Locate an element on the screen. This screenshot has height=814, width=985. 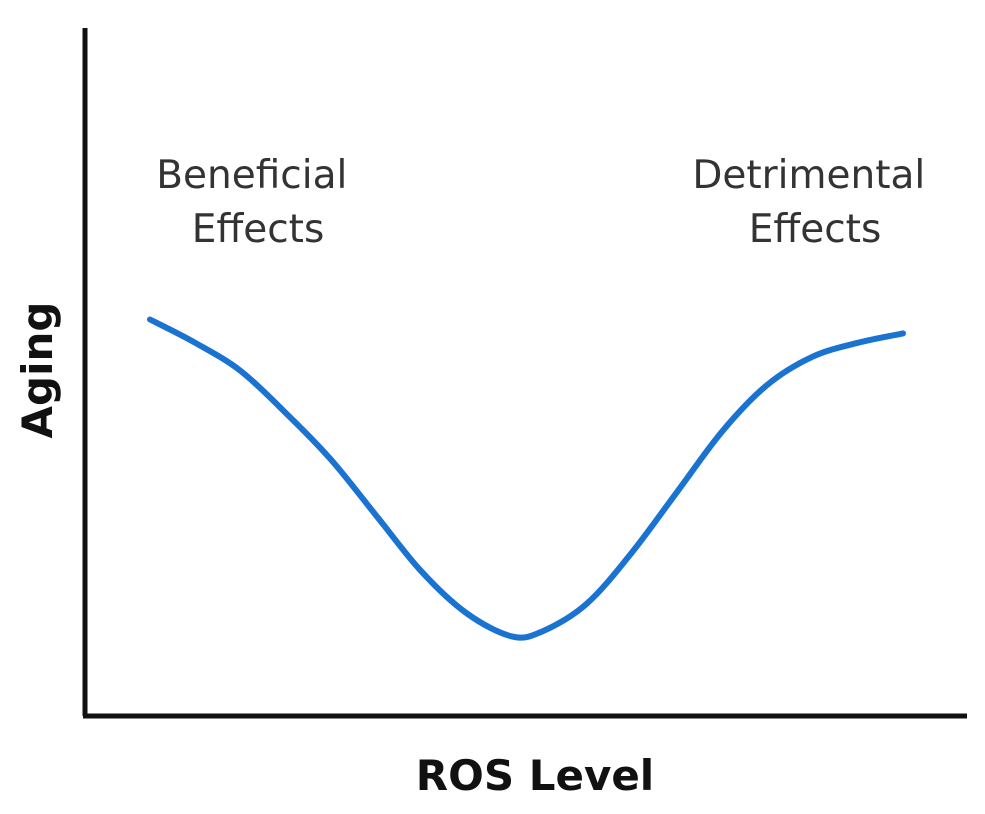
y-axis-title: Aging is located at coordinates (37, 370).